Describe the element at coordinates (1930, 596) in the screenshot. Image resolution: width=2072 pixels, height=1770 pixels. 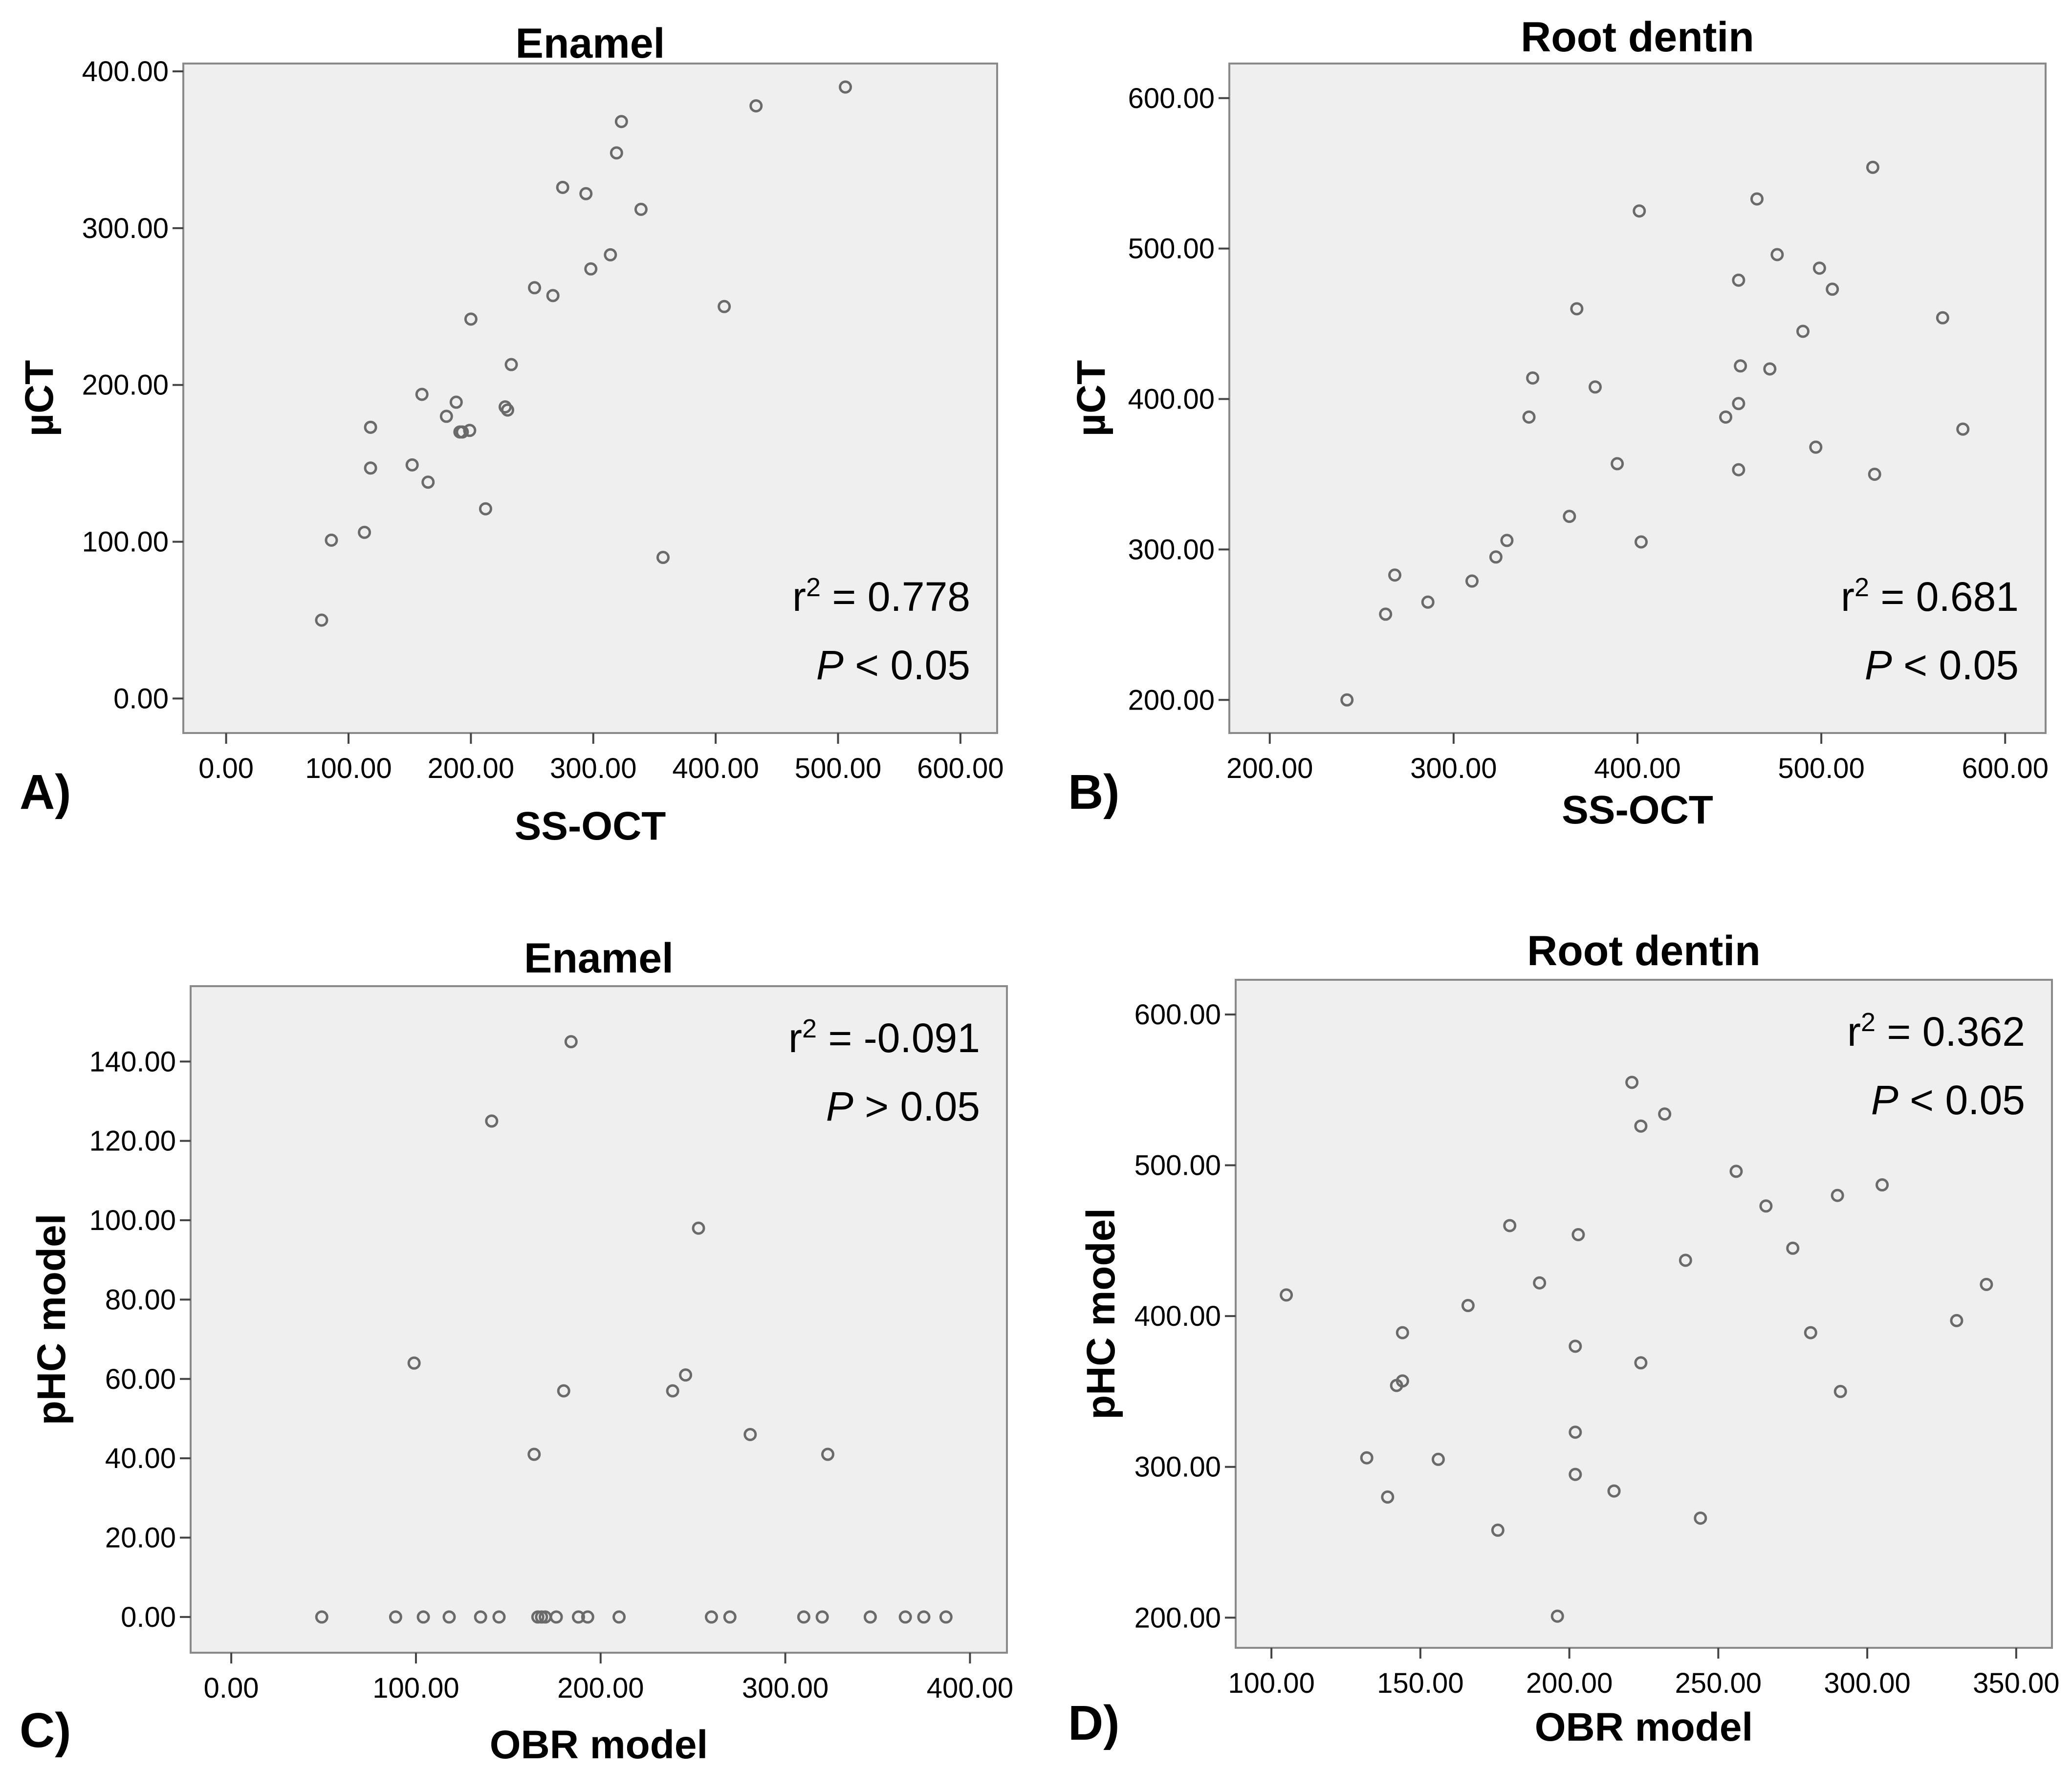
I see `r-squared-label: r2 = 0.681` at that location.